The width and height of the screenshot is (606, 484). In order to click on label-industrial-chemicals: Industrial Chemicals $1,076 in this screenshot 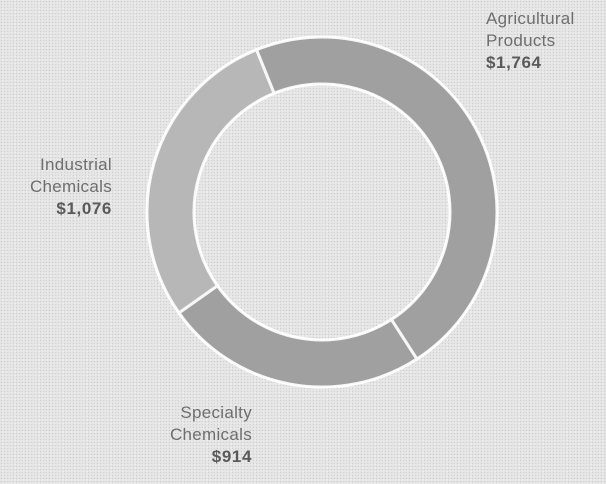, I will do `click(56, 187)`.